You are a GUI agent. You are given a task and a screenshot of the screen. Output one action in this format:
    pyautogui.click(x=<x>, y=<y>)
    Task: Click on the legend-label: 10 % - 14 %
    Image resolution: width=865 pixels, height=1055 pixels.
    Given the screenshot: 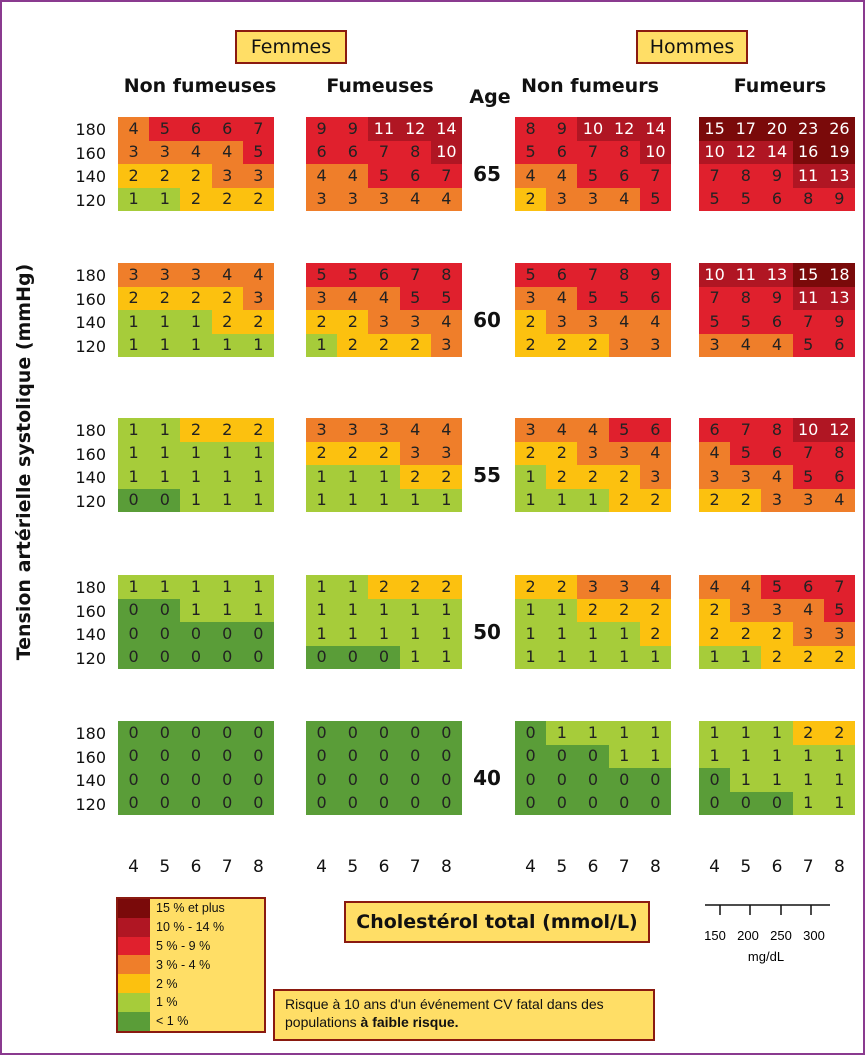 What is the action you would take?
    pyautogui.click(x=190, y=927)
    